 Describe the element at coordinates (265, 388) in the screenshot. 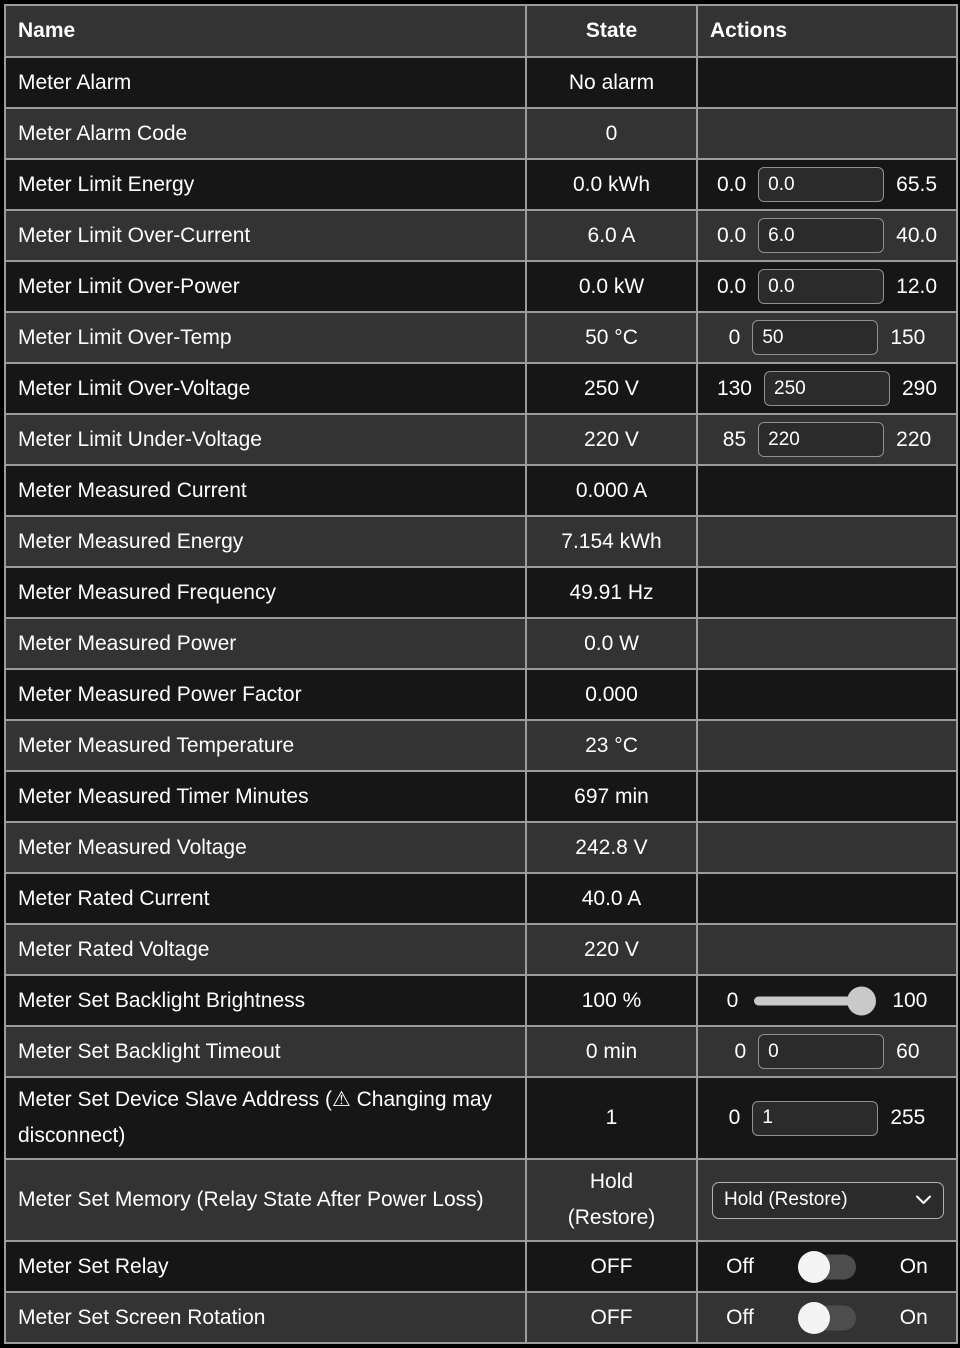

I see `entity-name: Meter Limit Over-Voltage` at that location.